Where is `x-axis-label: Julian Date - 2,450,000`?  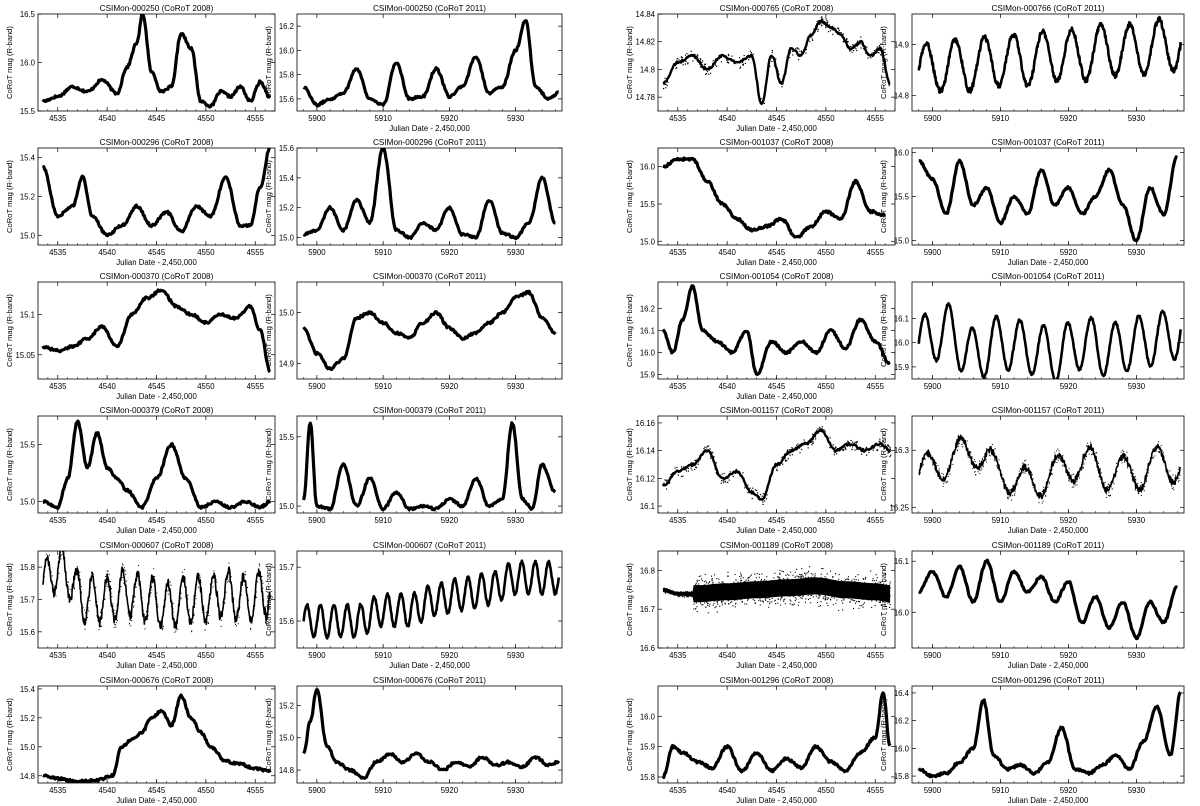 x-axis-label: Julian Date - 2,450,000 is located at coordinates (1048, 262).